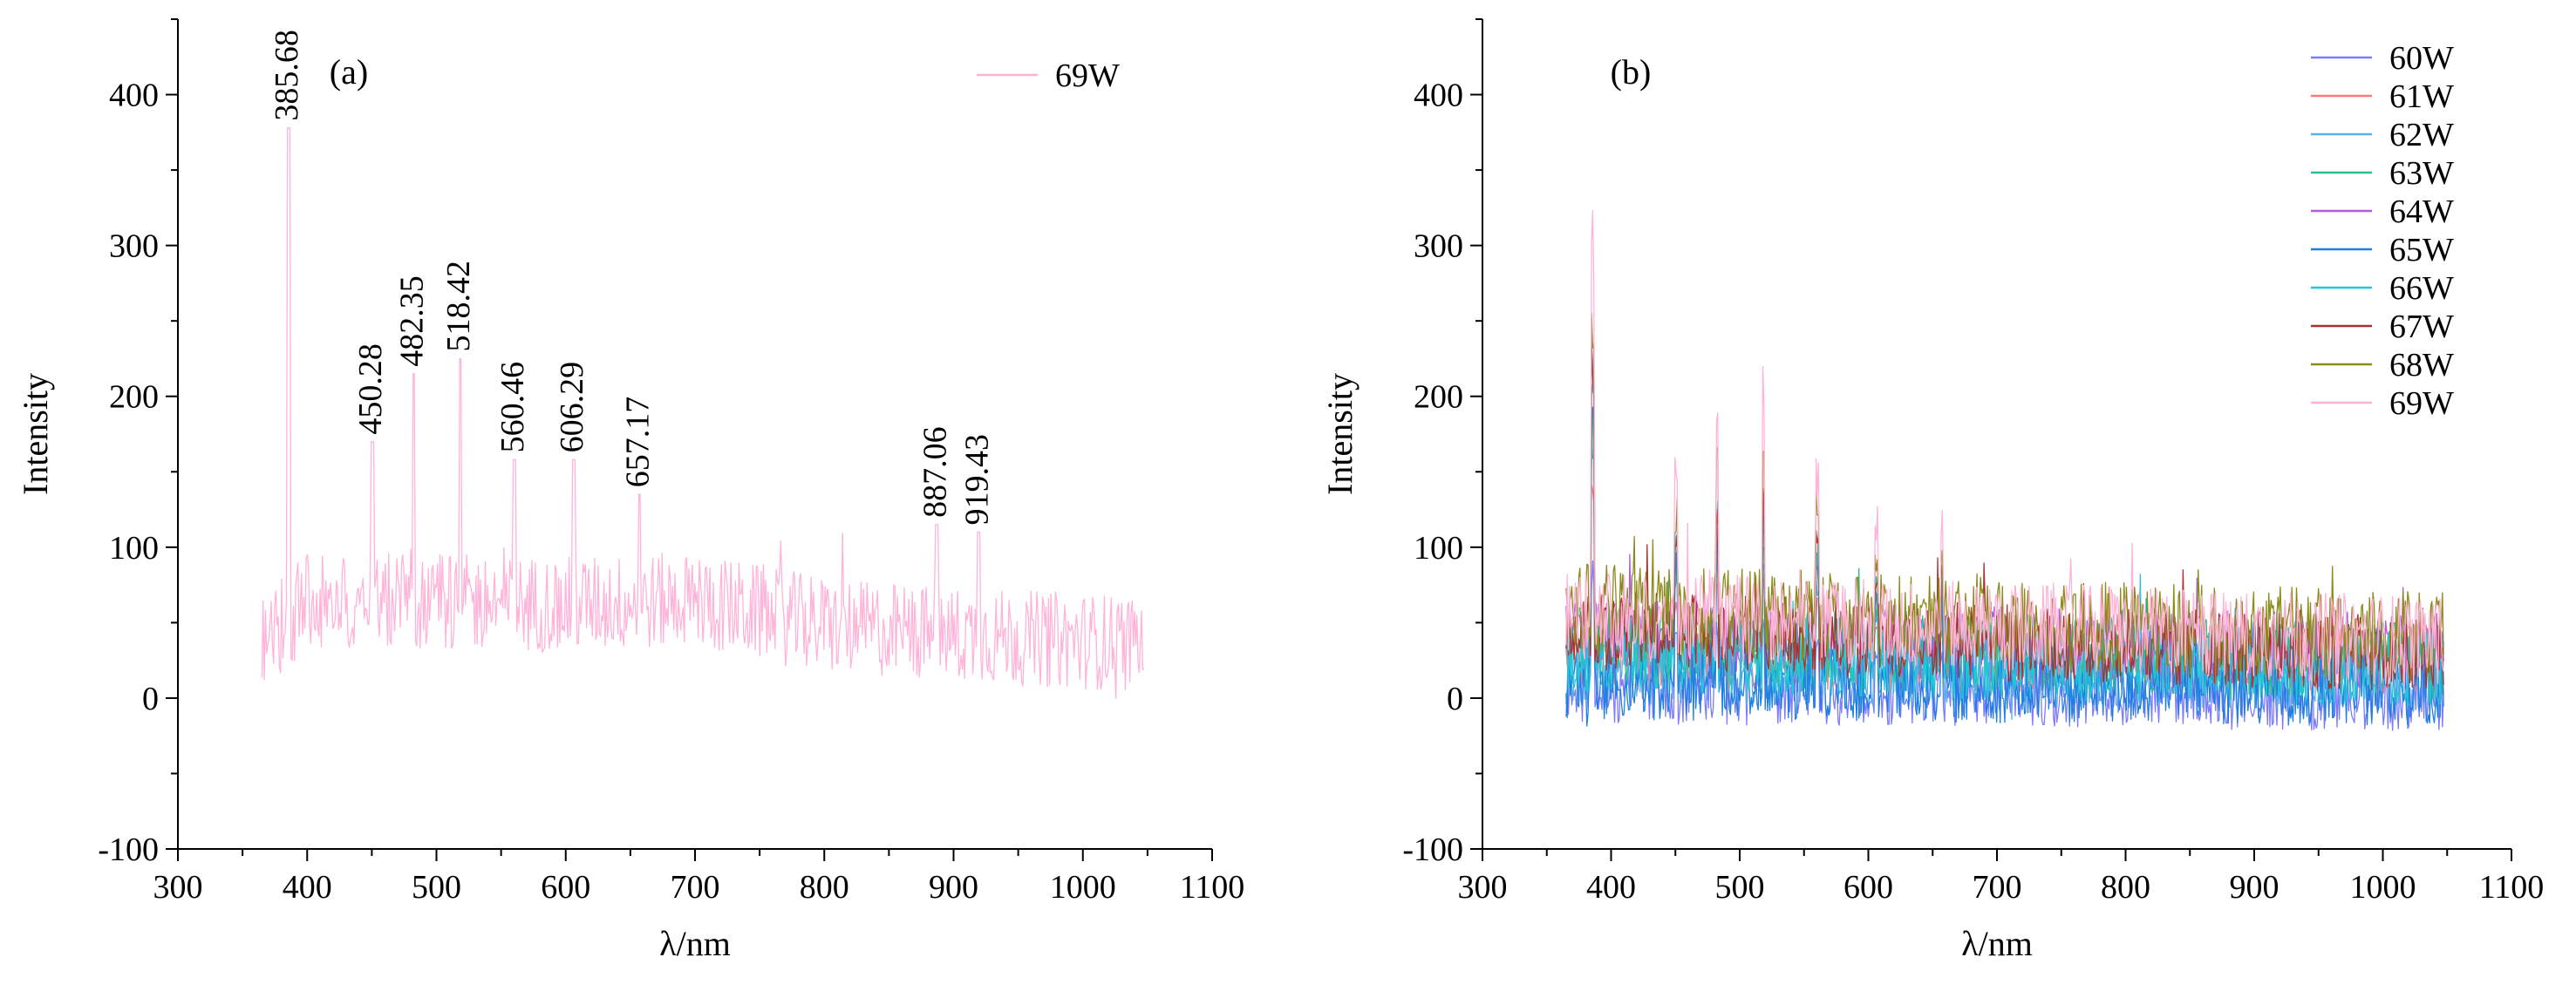  I want to click on peak-label: 919.43, so click(976, 480).